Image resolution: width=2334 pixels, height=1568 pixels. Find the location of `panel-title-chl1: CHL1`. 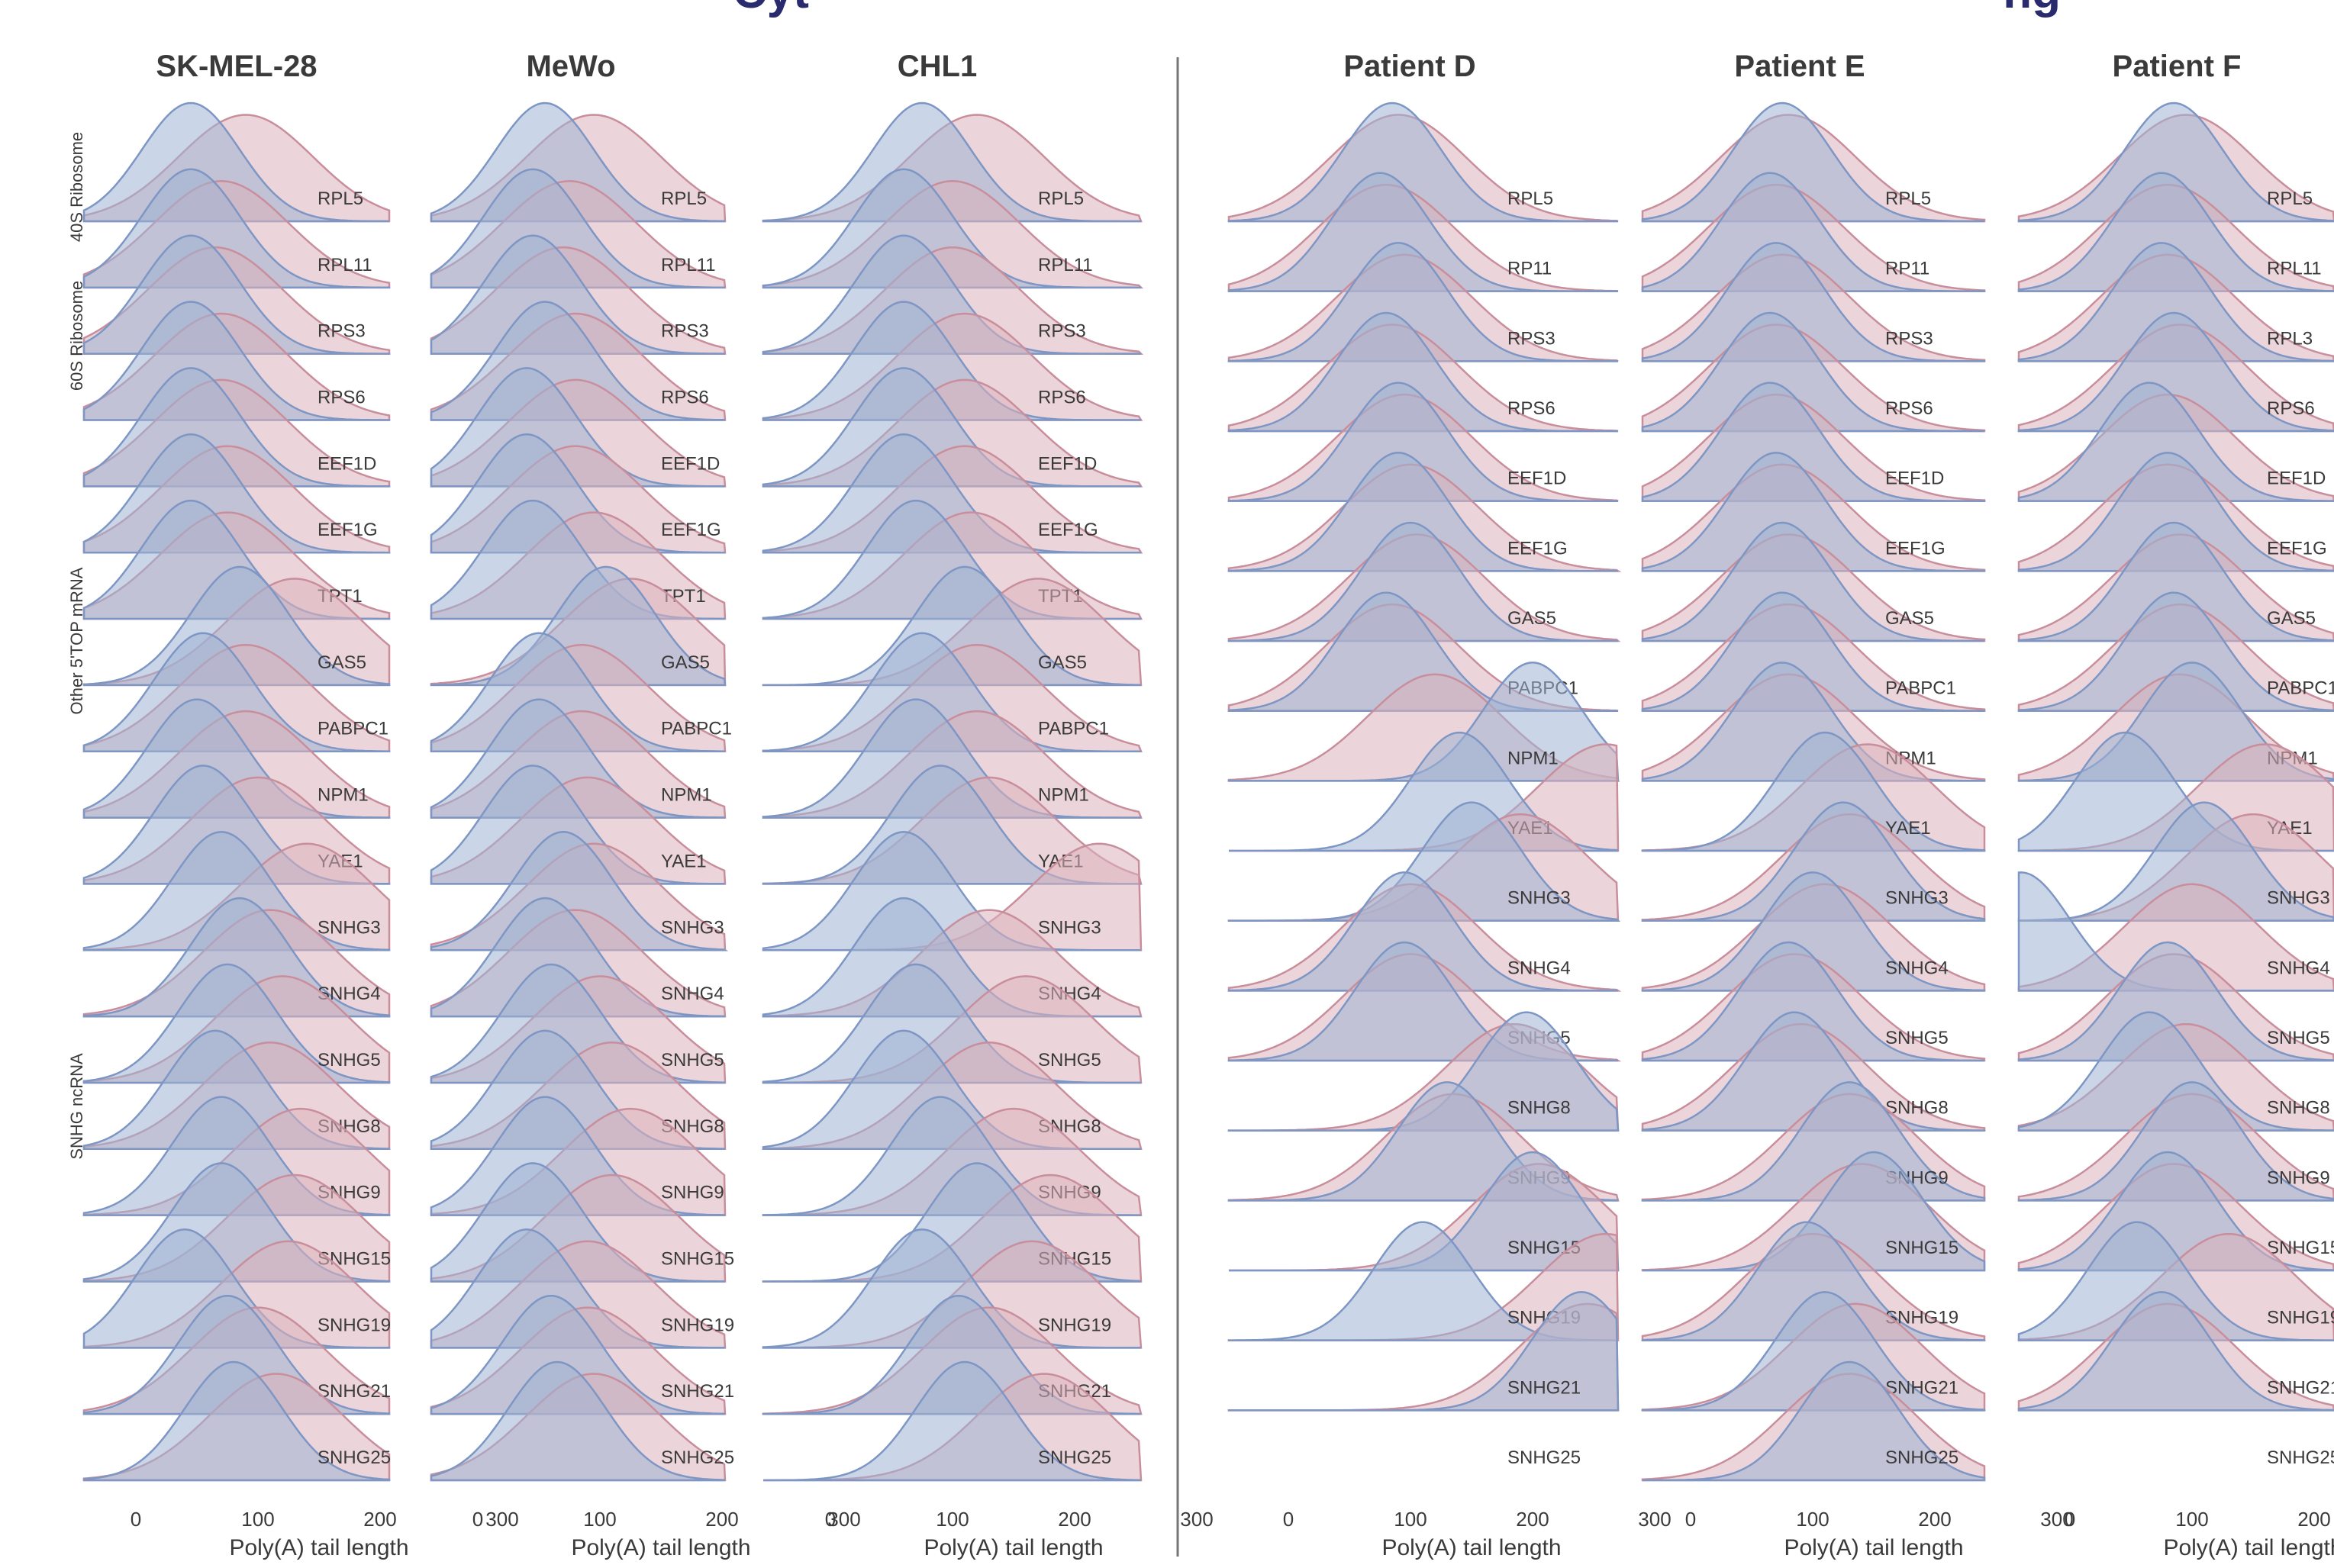

panel-title-chl1: CHL1 is located at coordinates (938, 66).